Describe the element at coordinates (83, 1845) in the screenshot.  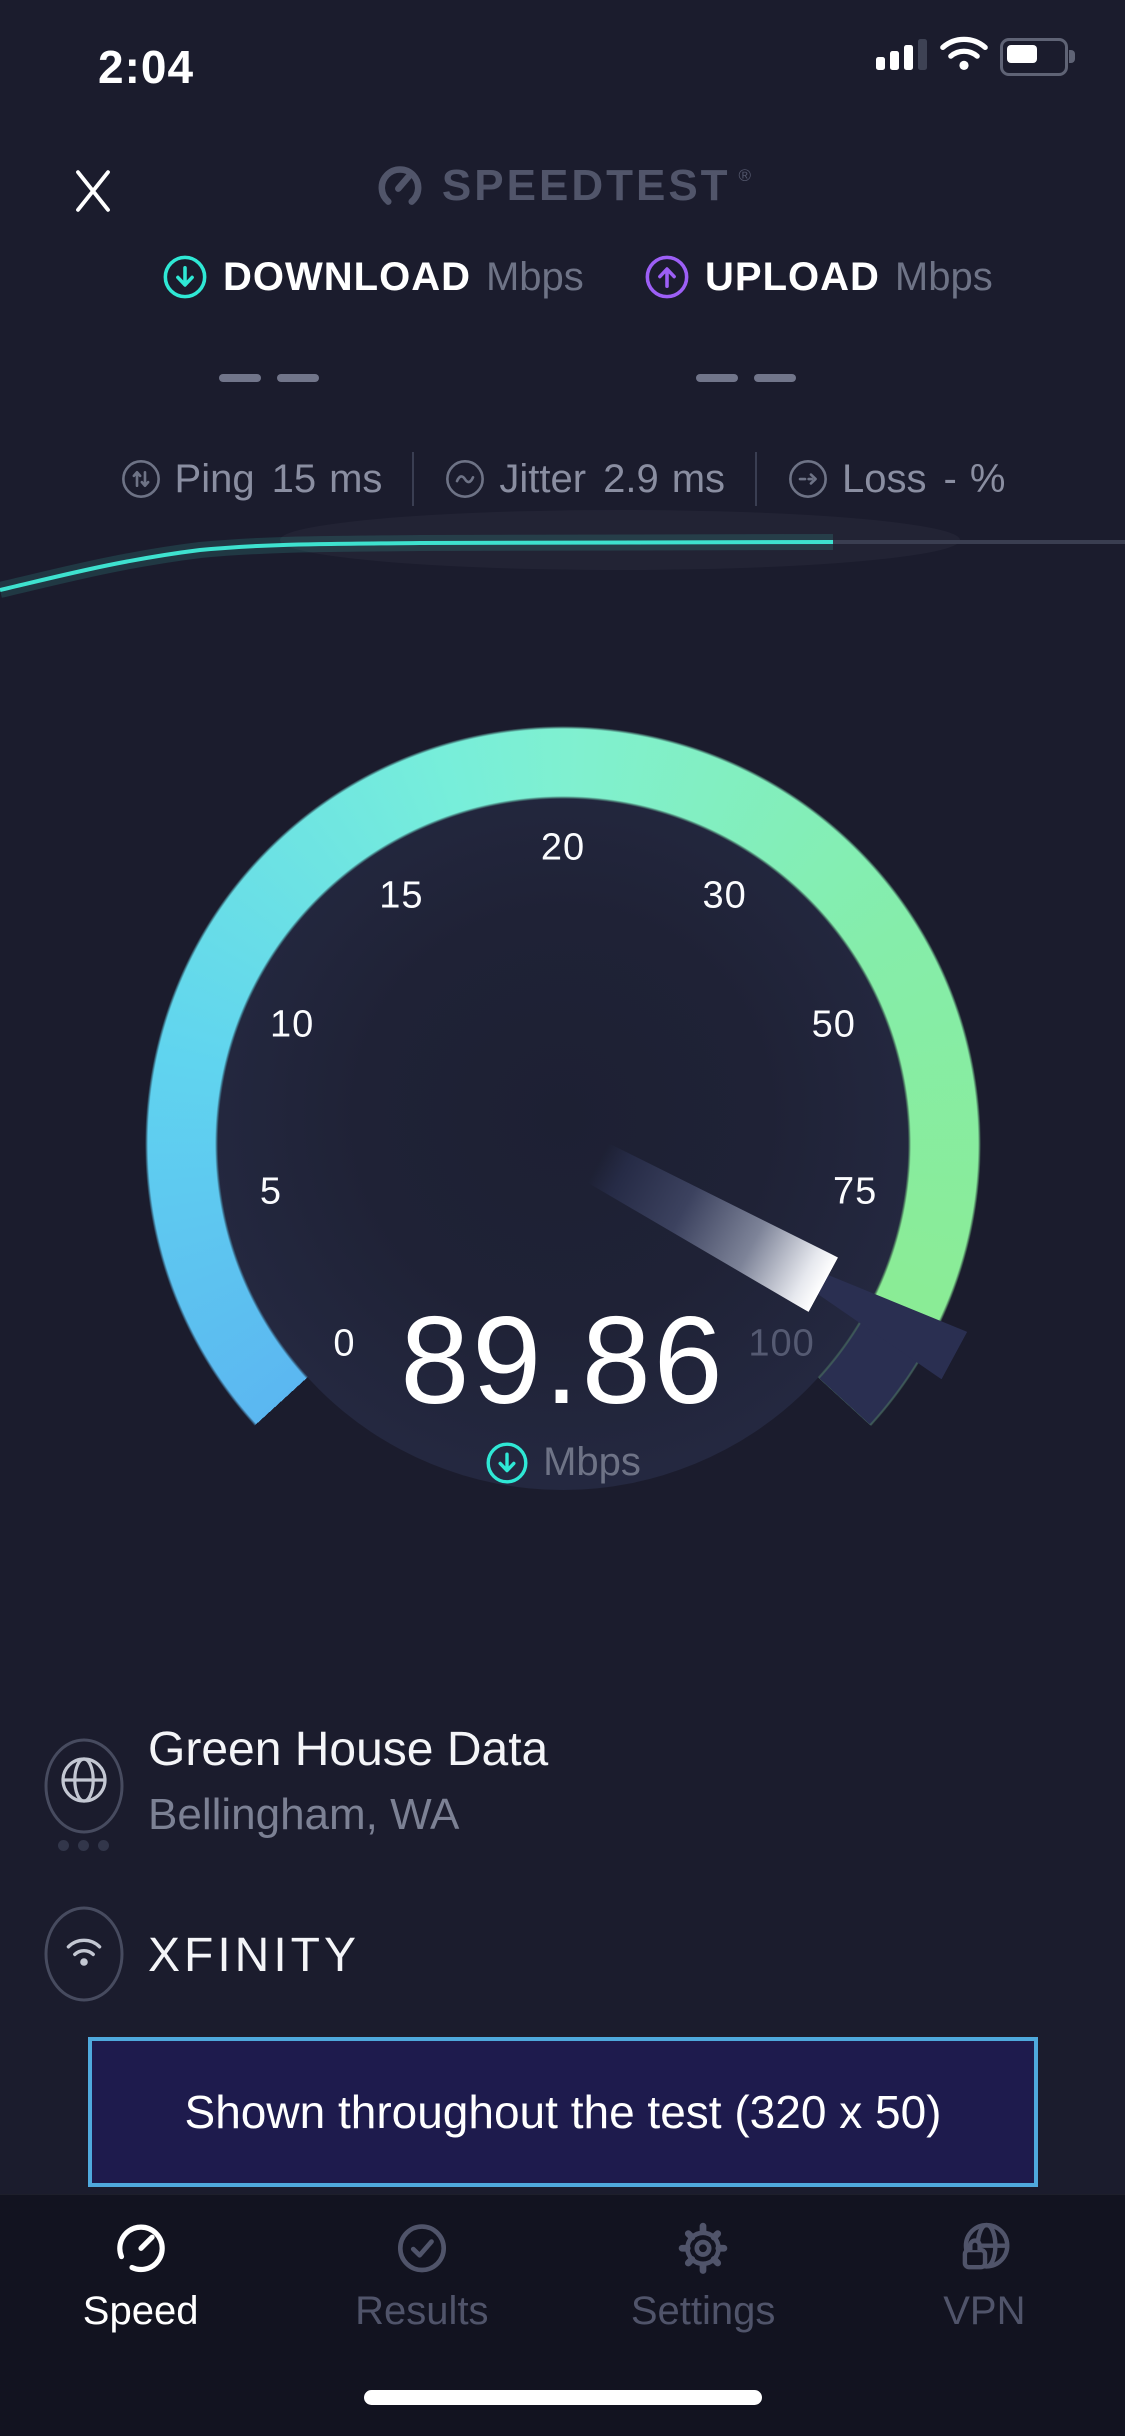
I see `server-options-ellipsis-button` at that location.